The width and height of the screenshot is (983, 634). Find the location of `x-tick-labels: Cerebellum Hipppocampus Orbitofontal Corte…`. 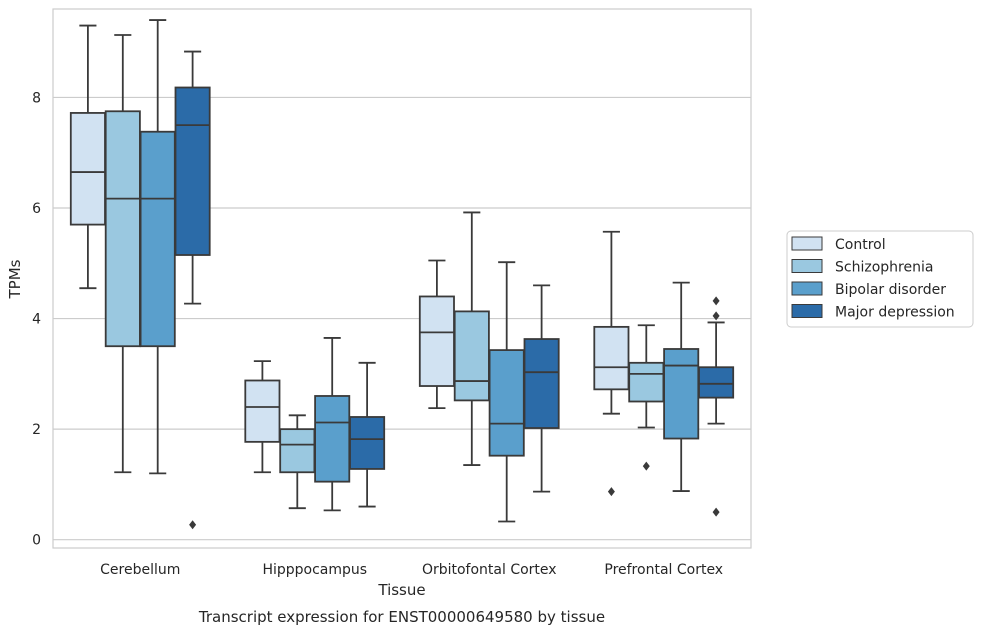

x-tick-labels: Cerebellum Hipppocampus Orbitofontal Corte… is located at coordinates (411, 570).